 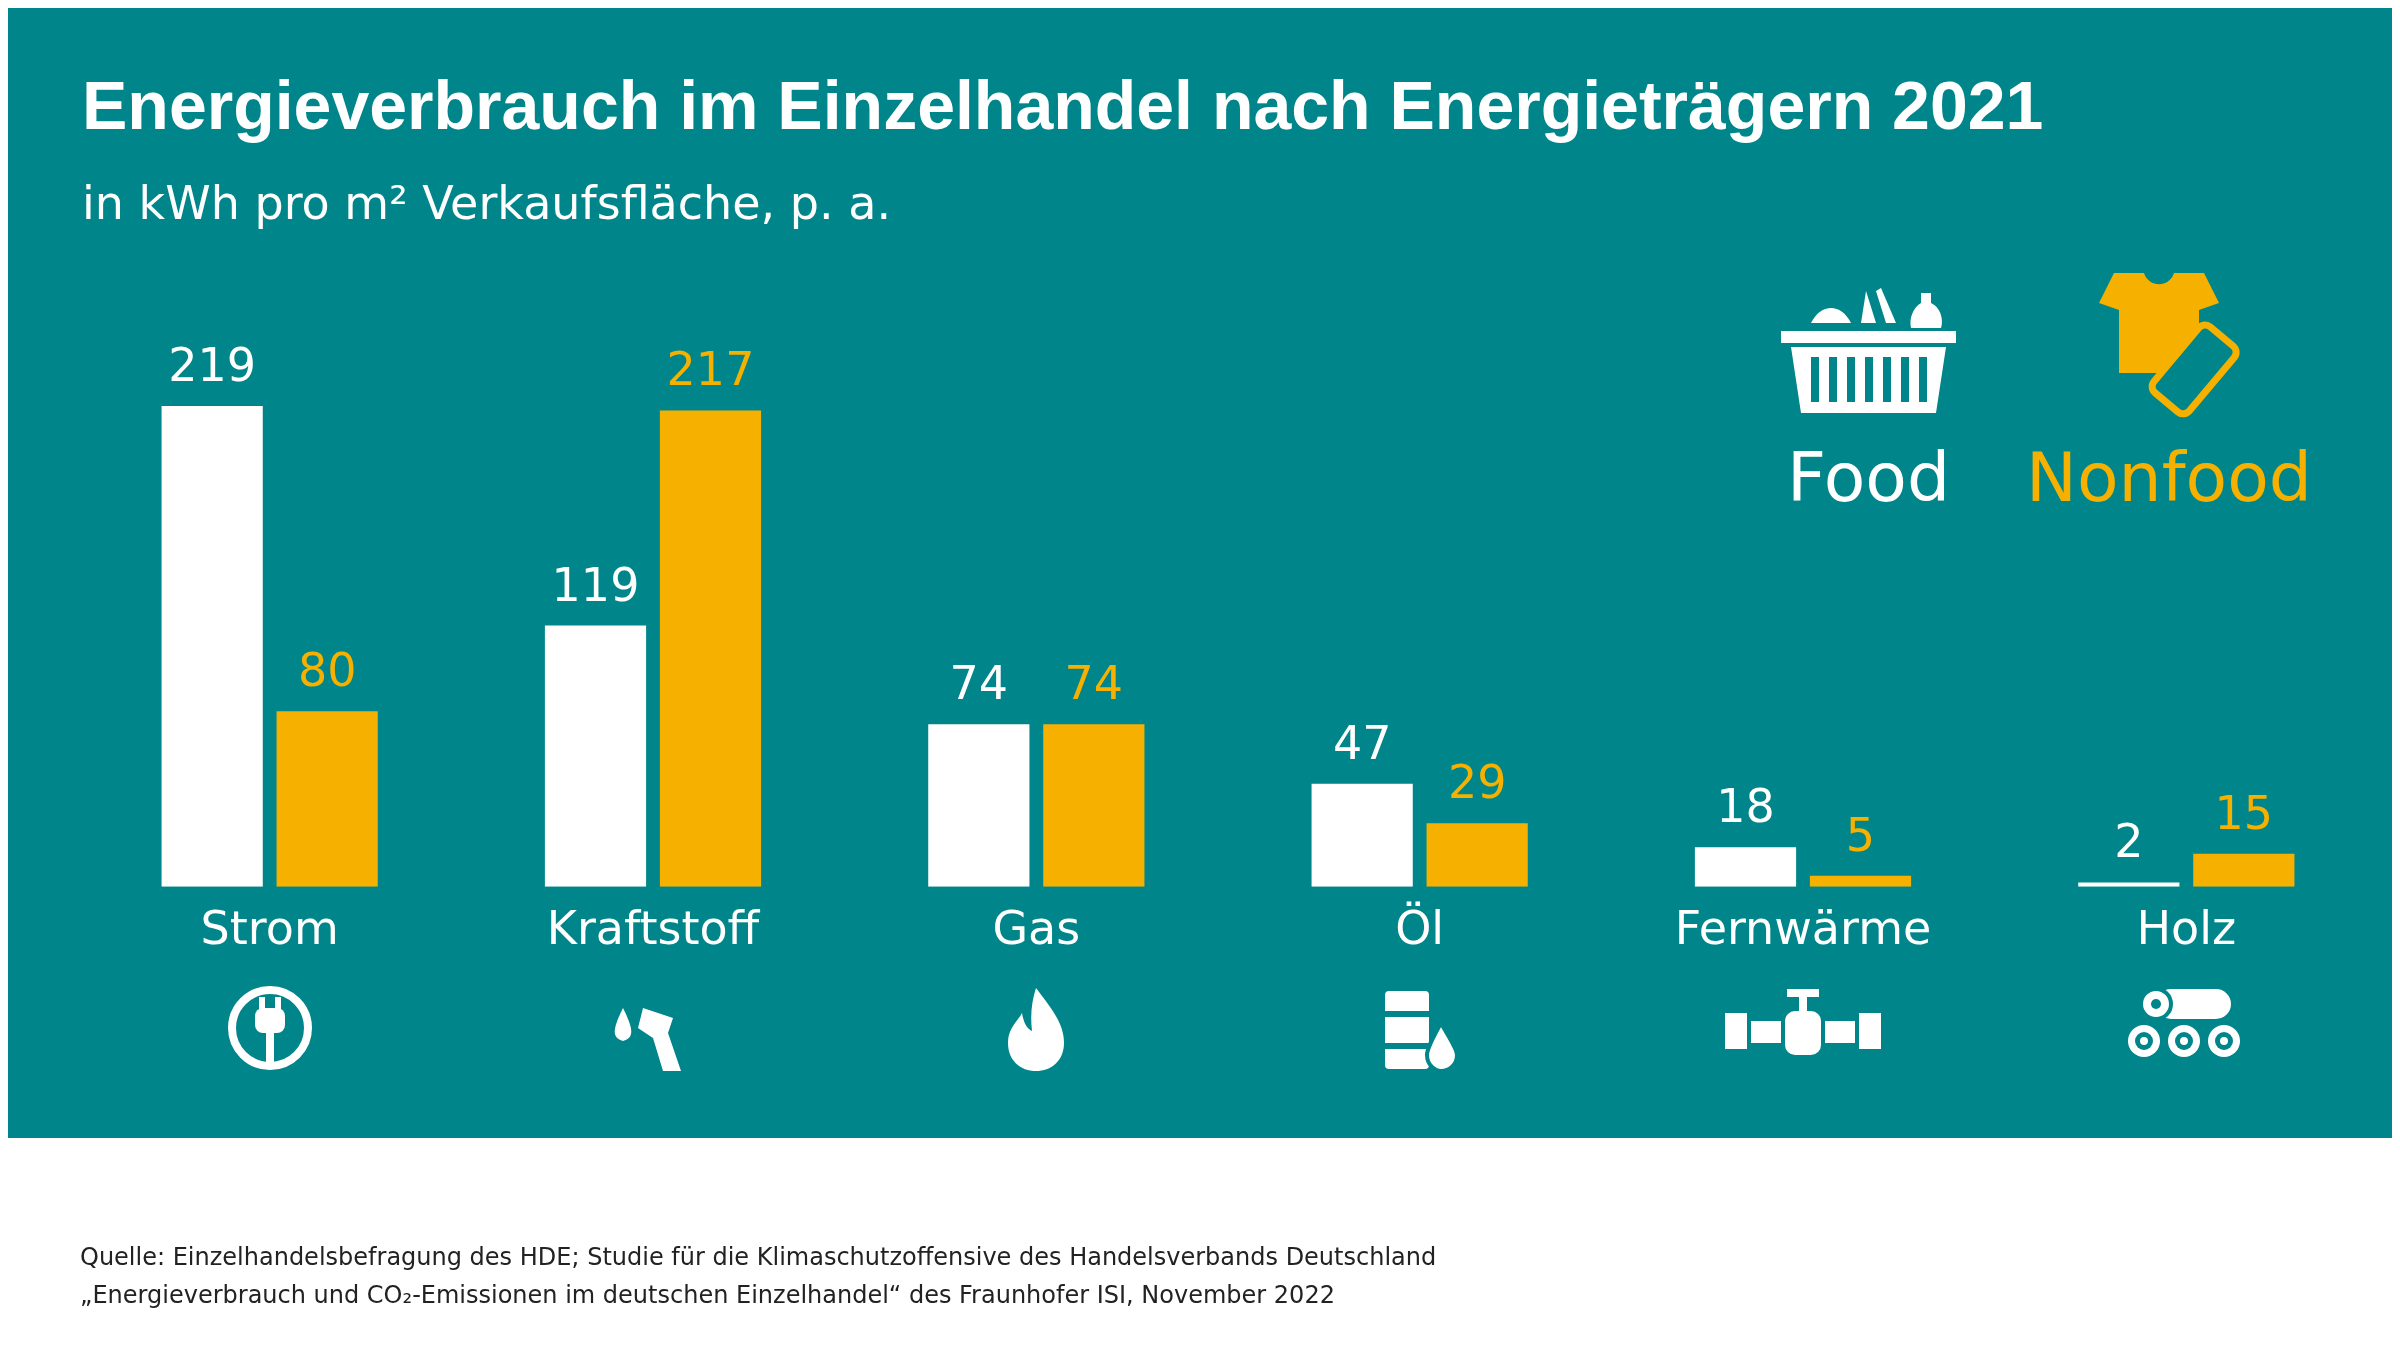 What do you see at coordinates (1036, 928) in the screenshot?
I see `x-tick-label: Gas` at bounding box center [1036, 928].